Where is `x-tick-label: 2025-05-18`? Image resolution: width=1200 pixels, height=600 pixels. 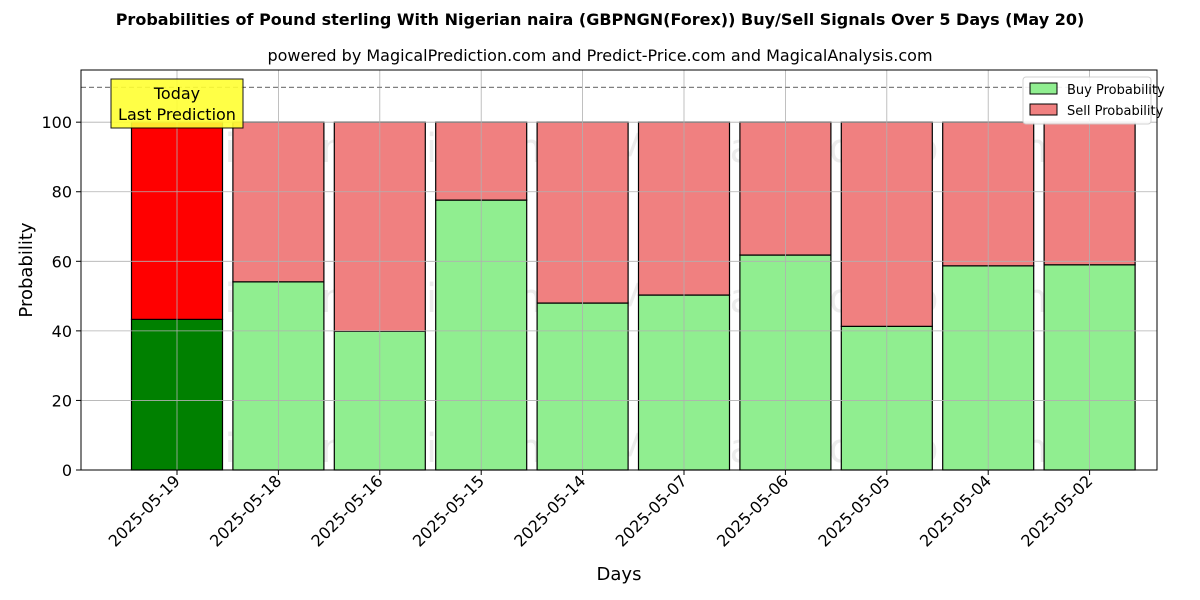 x-tick-label: 2025-05-18 is located at coordinates (245, 510).